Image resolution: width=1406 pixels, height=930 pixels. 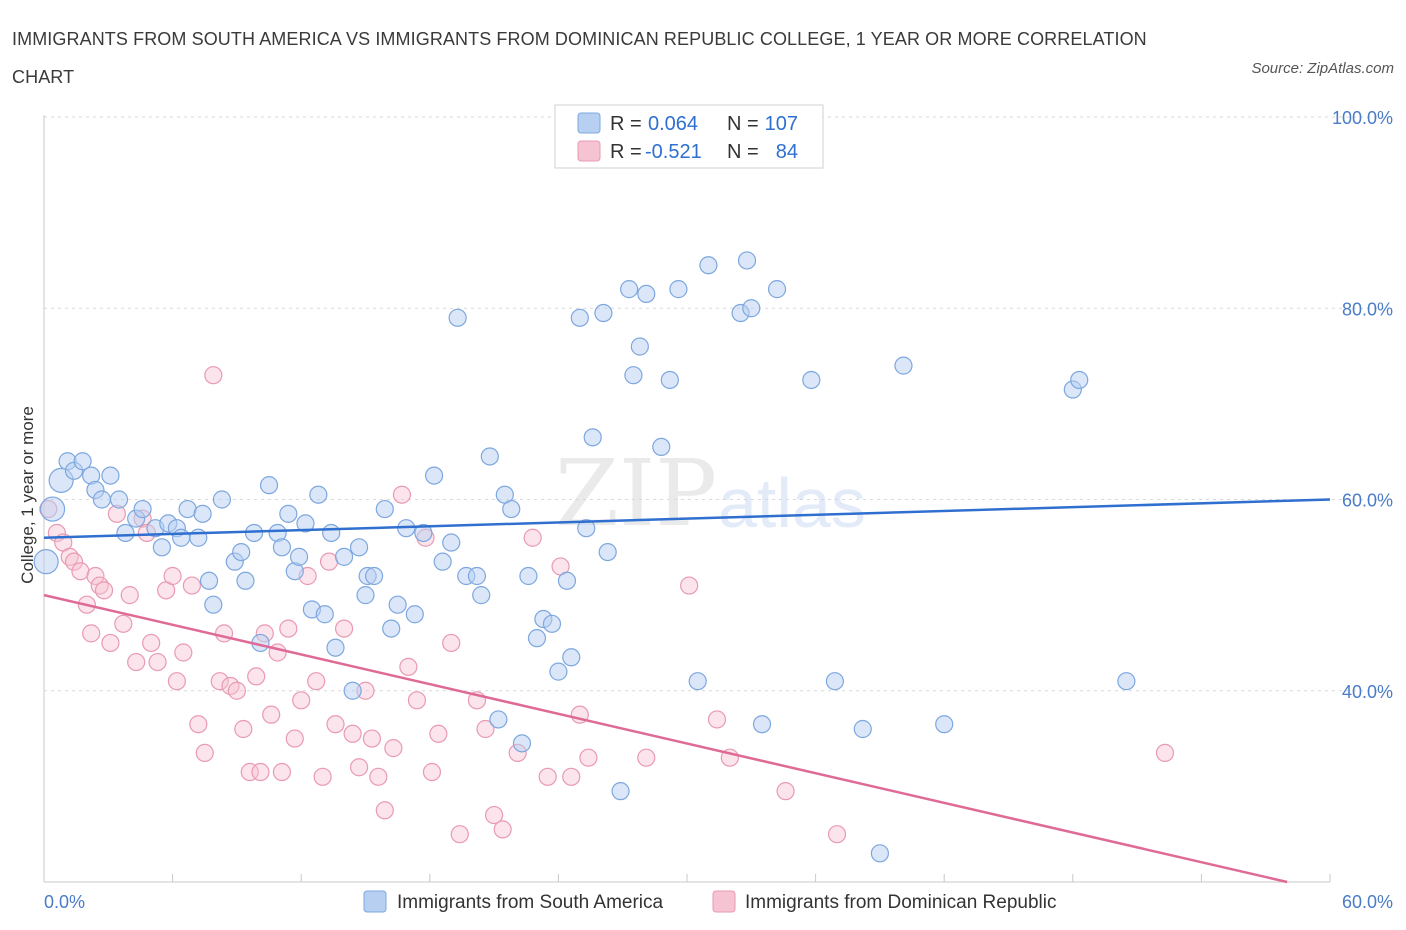 What do you see at coordinates (1362, 118) in the screenshot?
I see `y-tick-label-0: 100.0%` at bounding box center [1362, 118].